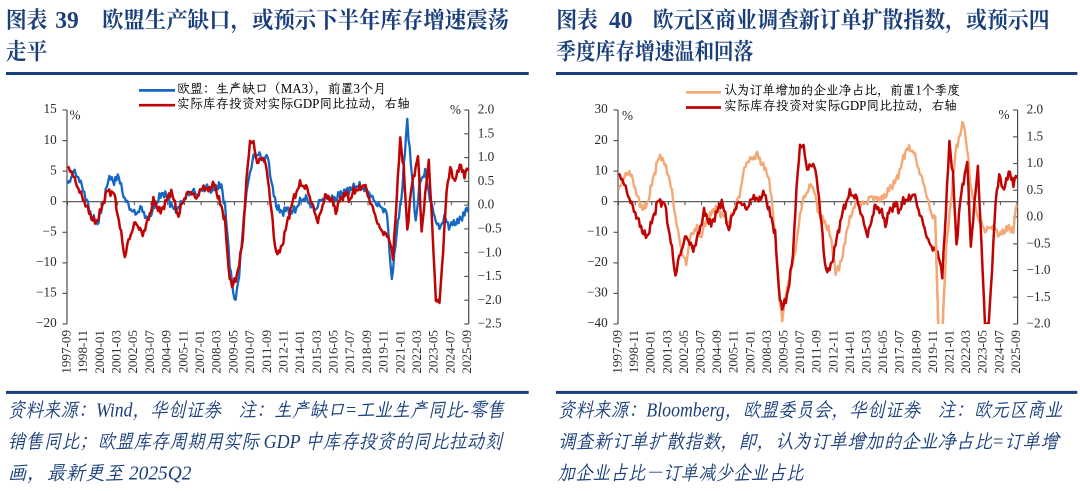 Image resolution: width=1080 pixels, height=491 pixels. Describe the element at coordinates (654, 52) in the screenshot. I see `svg-text: 季度库存增速温和回落` at that location.